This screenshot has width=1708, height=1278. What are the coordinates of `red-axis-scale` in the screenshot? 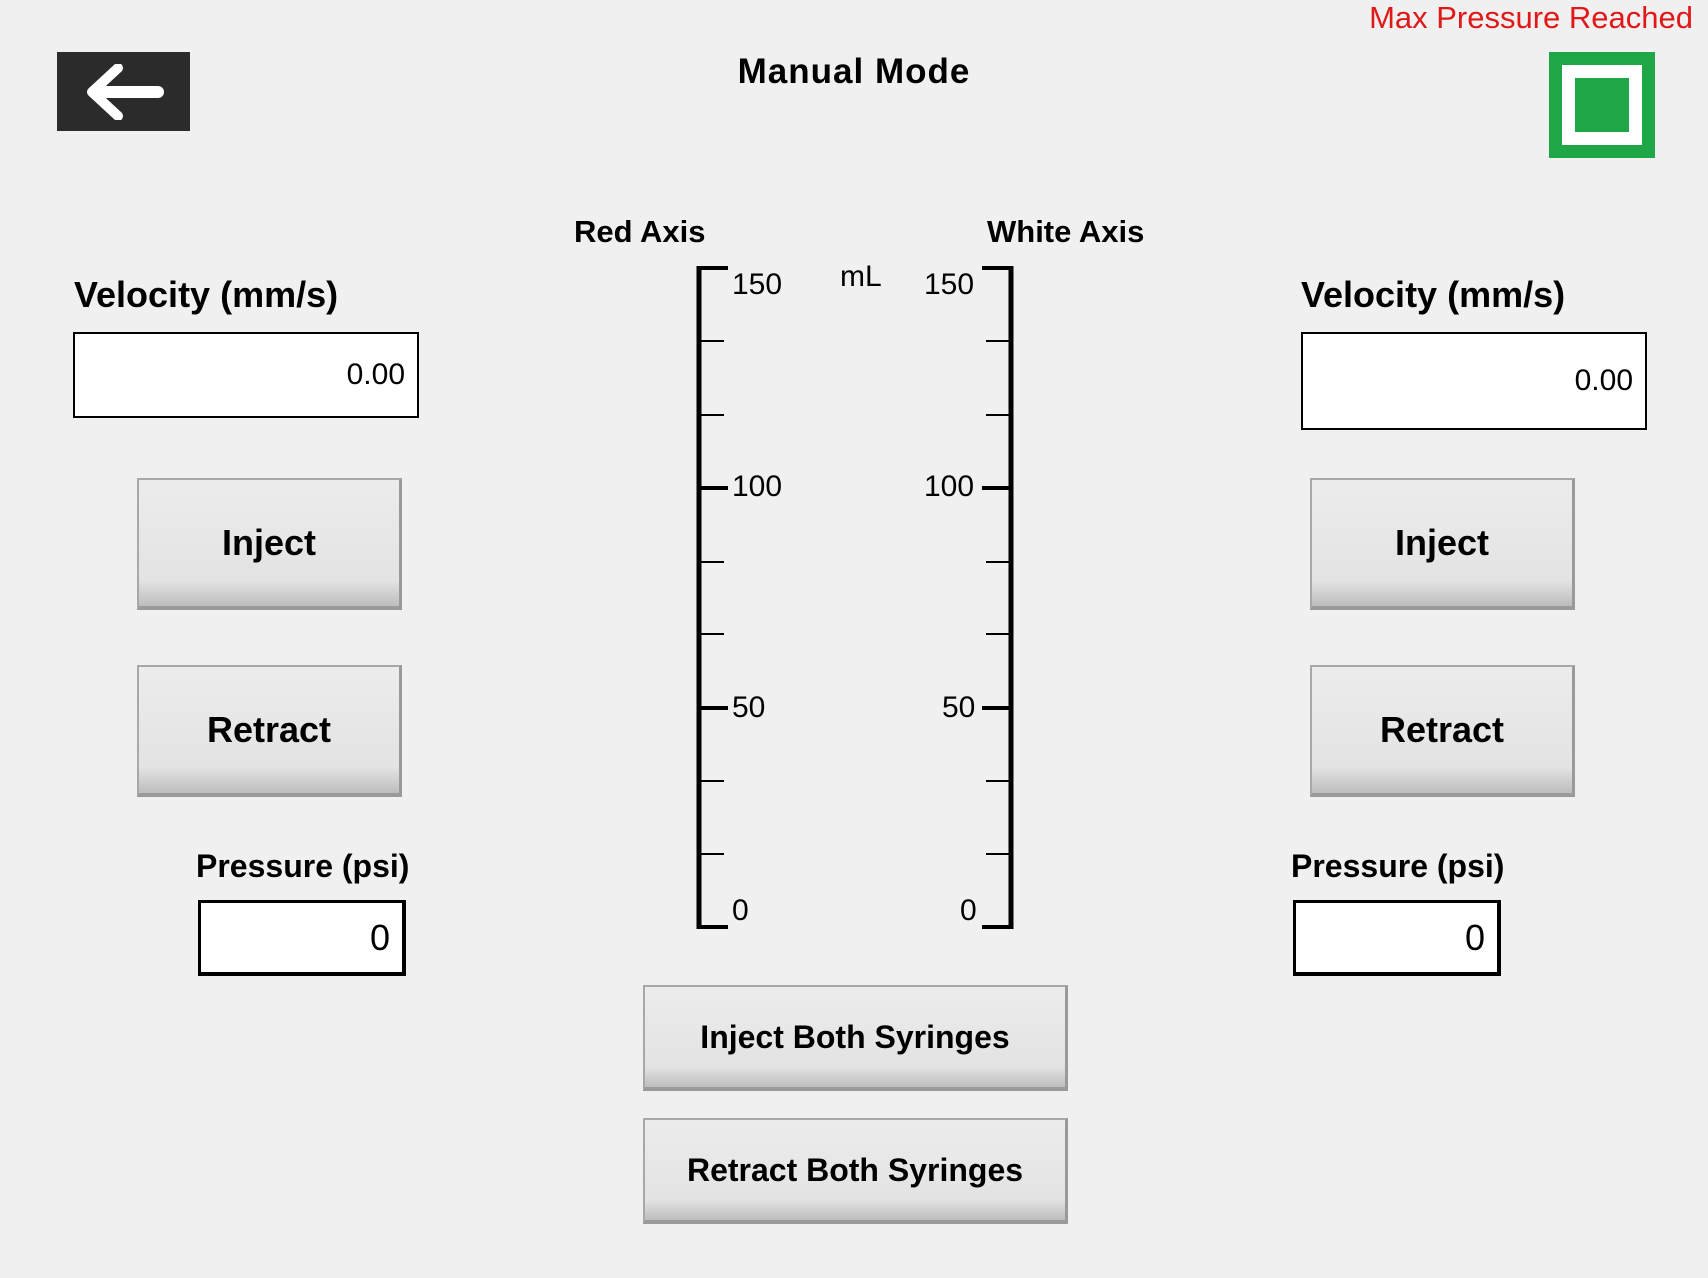 It's located at (712, 597).